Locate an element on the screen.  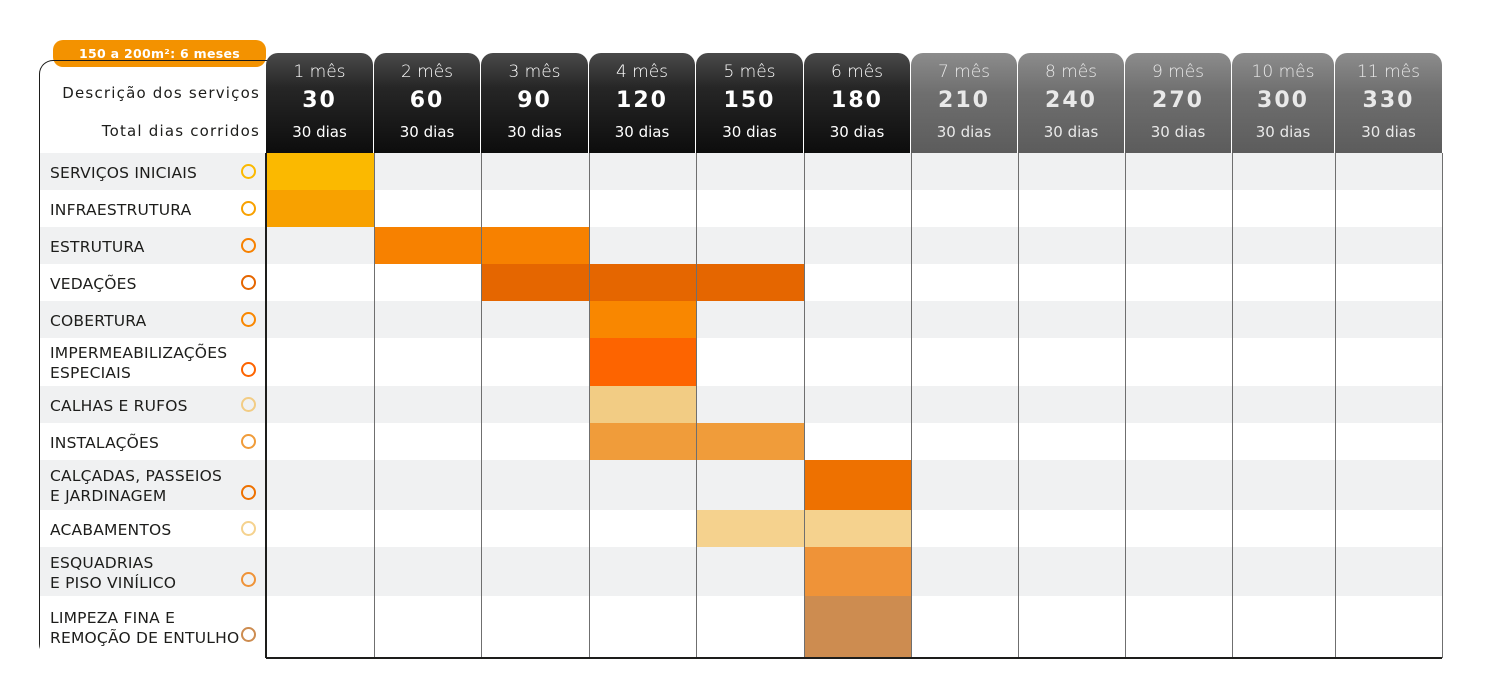
task-label: LIMPEZA FINA E REMOÇÃO DE ENTULHO is located at coordinates (145, 628).